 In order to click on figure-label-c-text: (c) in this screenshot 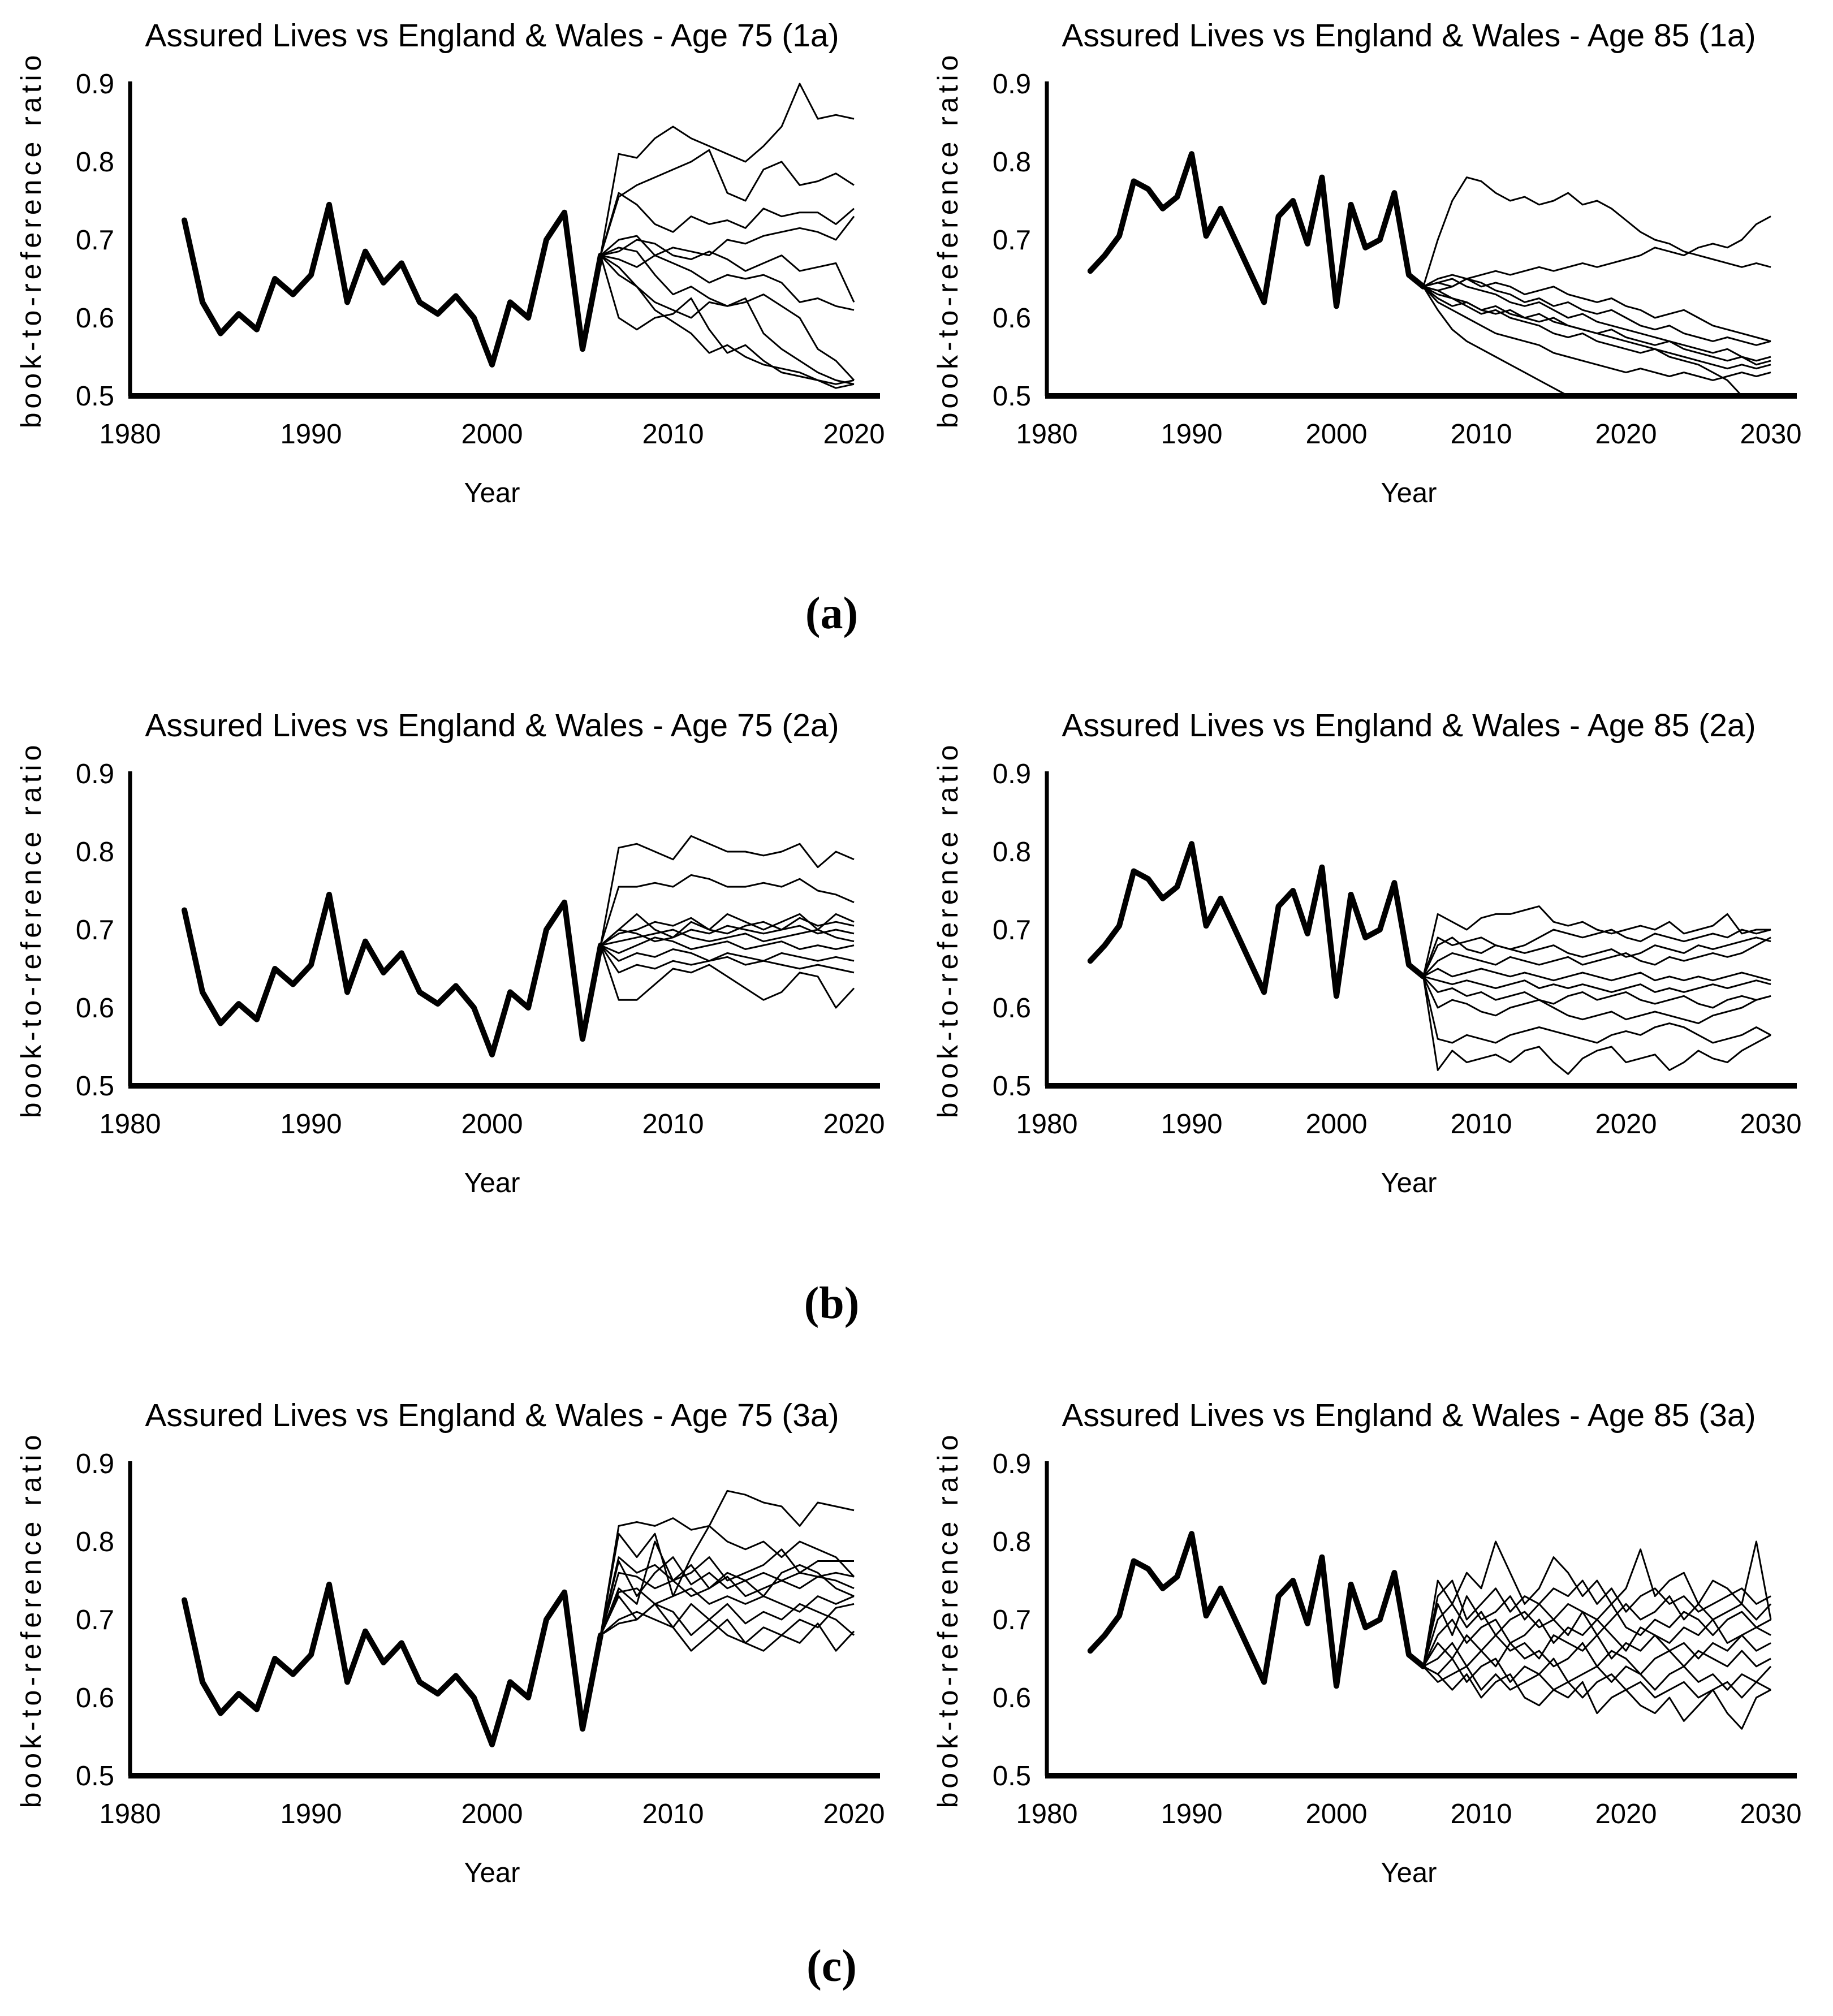, I will do `click(832, 1966)`.